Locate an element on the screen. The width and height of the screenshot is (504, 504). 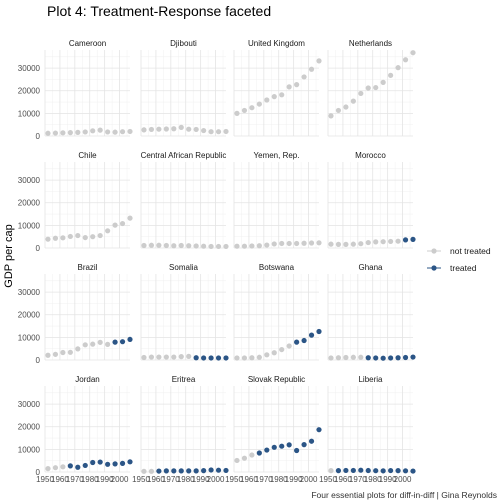
x-tick-label: 1960 is located at coordinates (343, 479).